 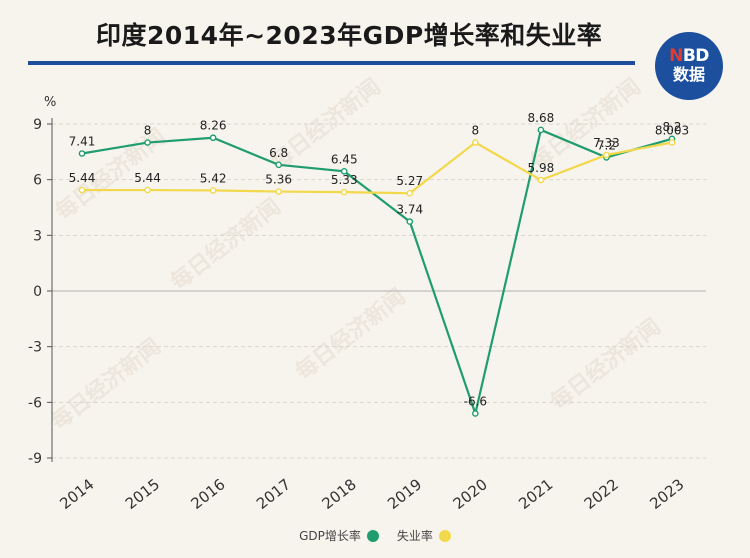 What do you see at coordinates (213, 126) in the screenshot?
I see `data-label: 8.26` at bounding box center [213, 126].